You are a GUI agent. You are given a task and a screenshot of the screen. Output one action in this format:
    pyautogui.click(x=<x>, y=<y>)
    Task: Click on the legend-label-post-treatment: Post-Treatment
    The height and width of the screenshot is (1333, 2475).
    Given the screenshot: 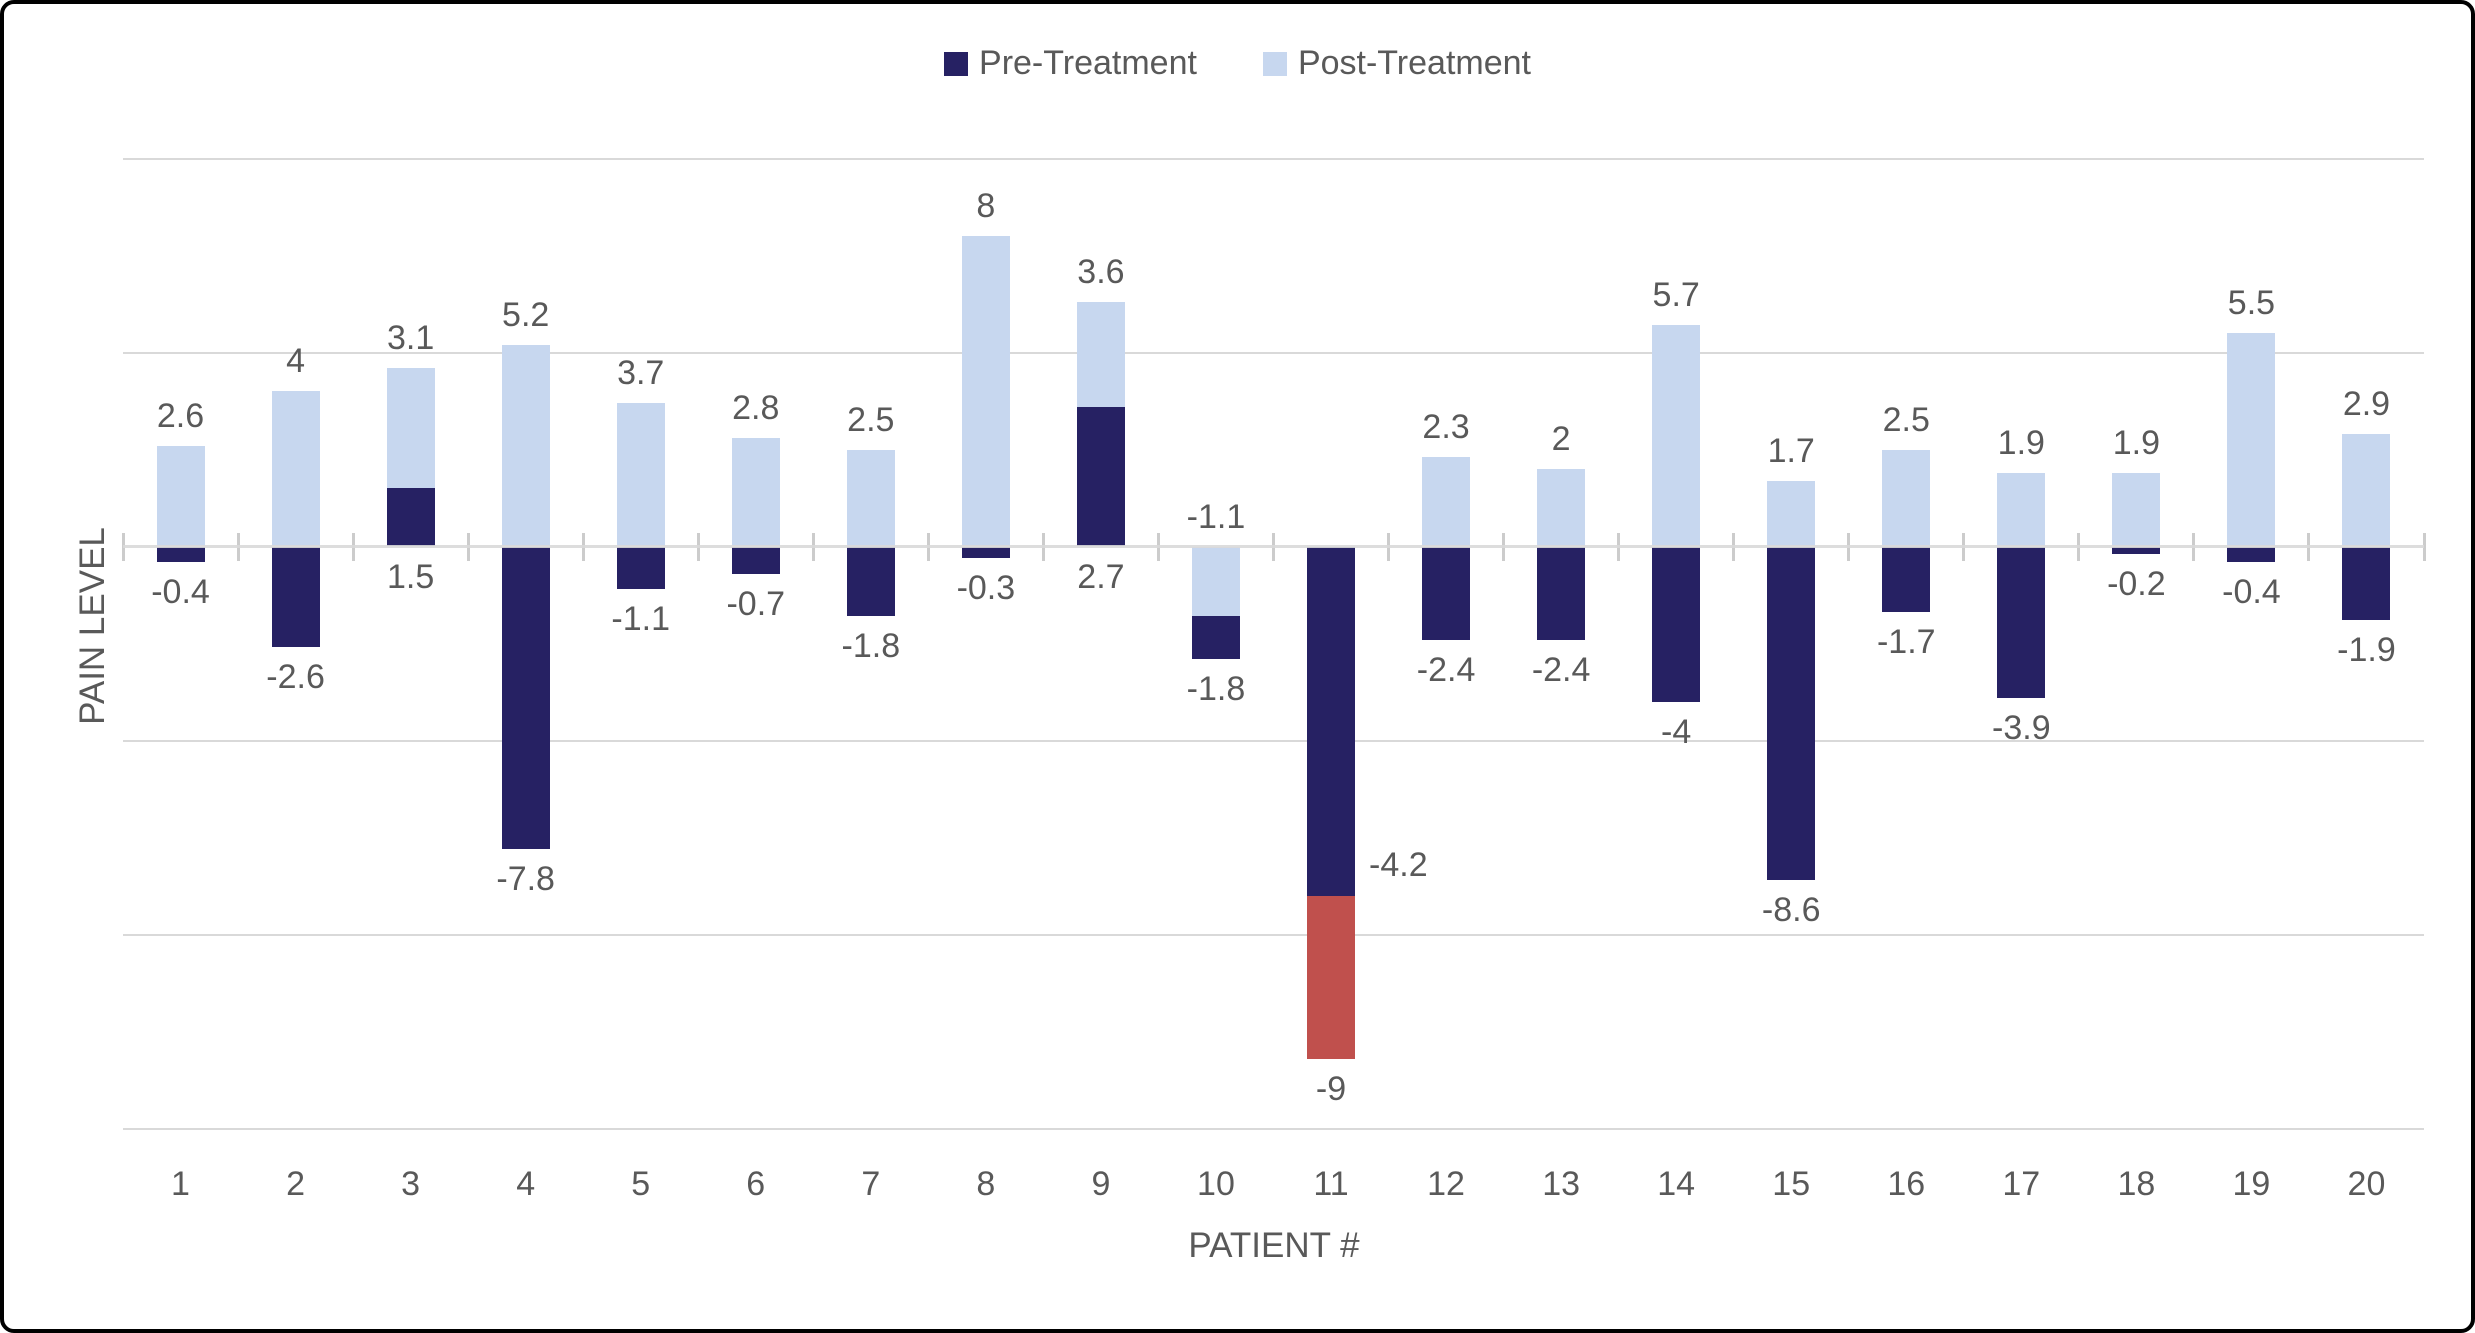 What is the action you would take?
    pyautogui.click(x=1414, y=63)
    